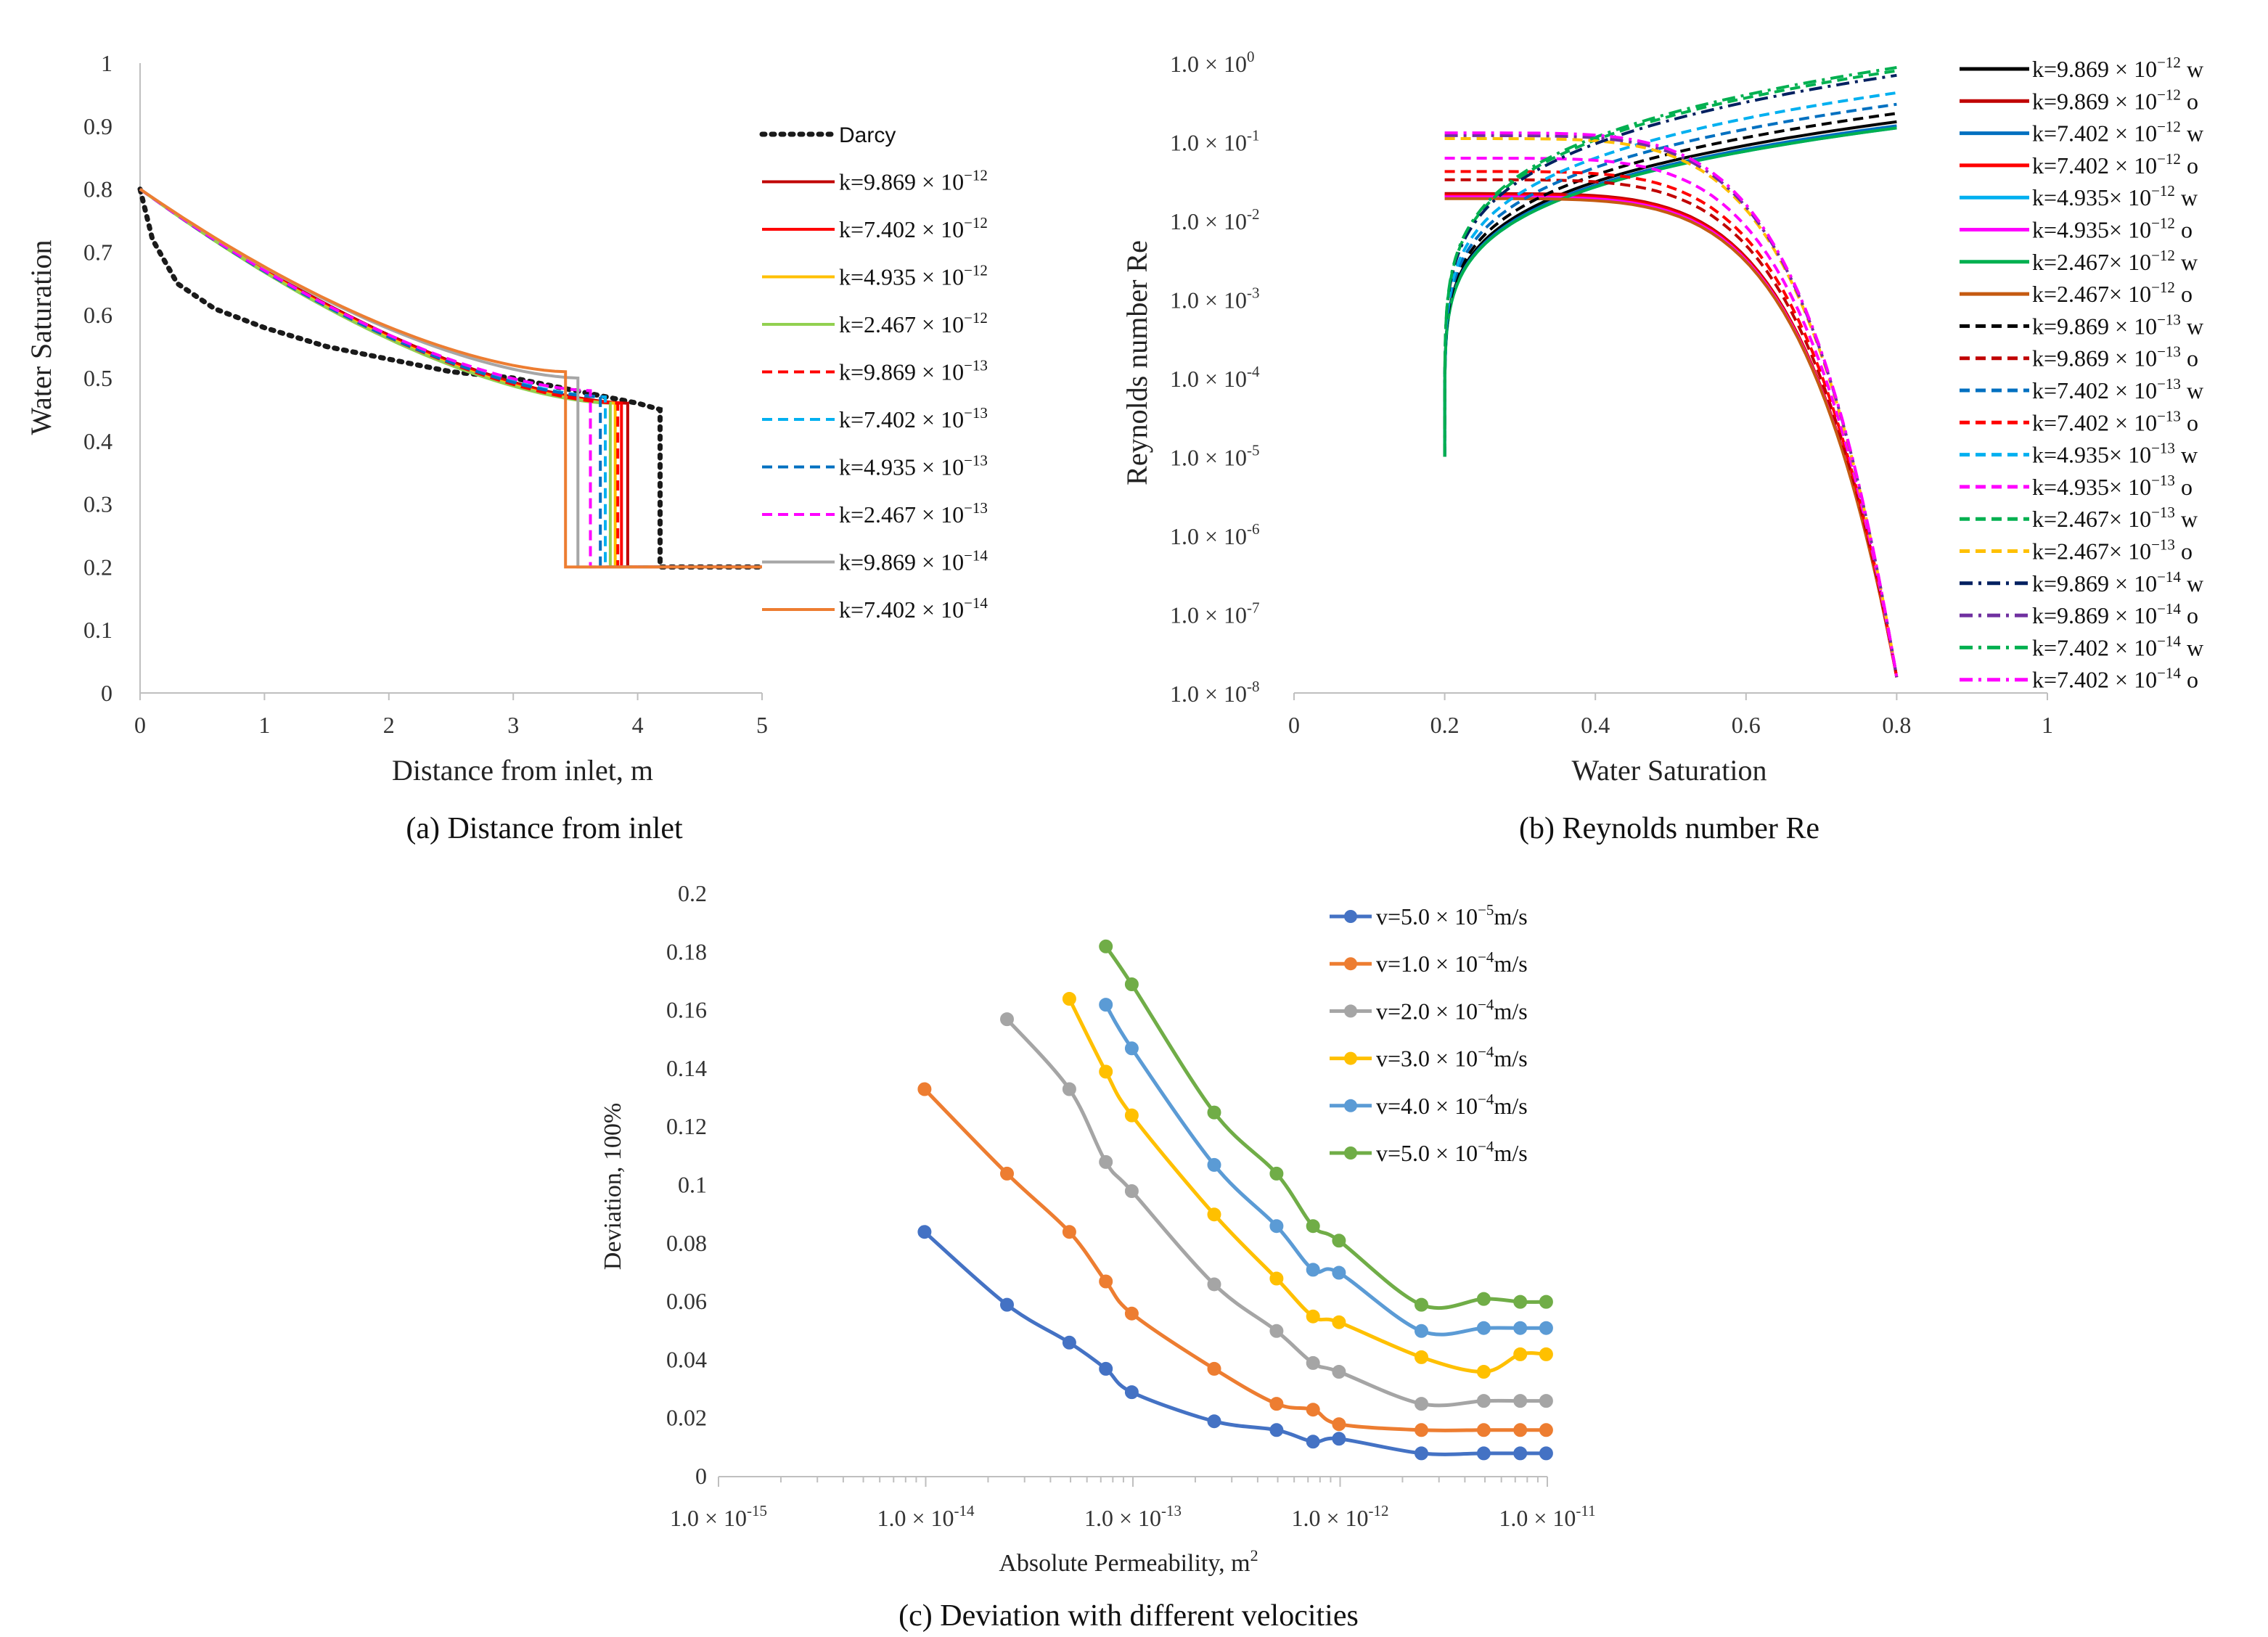  Describe the element at coordinates (913, 371) in the screenshot. I see `panel-a-legend-label: k=9.869 × 10−13` at that location.